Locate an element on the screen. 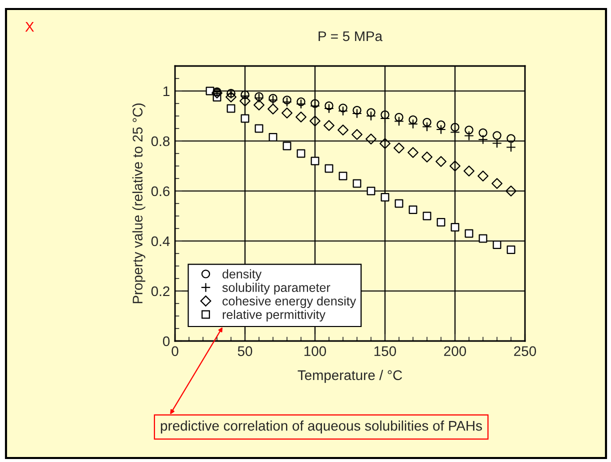 The image size is (611, 462). x-tick-label: 50 is located at coordinates (245, 351).